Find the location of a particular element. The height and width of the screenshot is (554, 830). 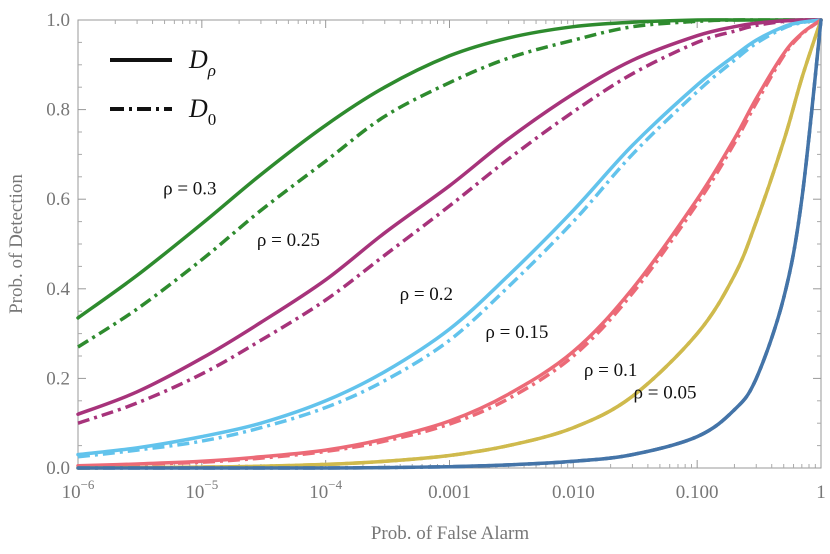

y-tick-label: 1.0 is located at coordinates (58, 20).